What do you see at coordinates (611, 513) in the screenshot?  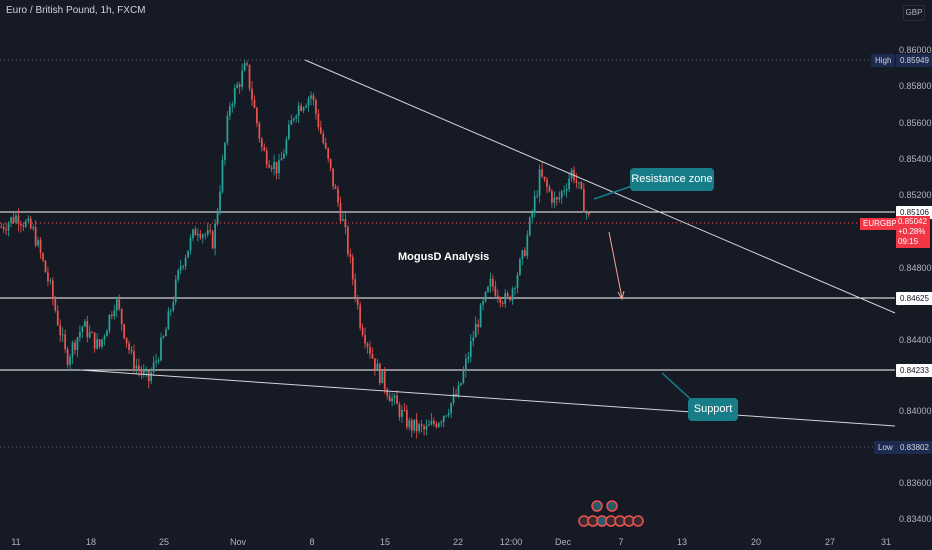 I see `event-icons` at bounding box center [611, 513].